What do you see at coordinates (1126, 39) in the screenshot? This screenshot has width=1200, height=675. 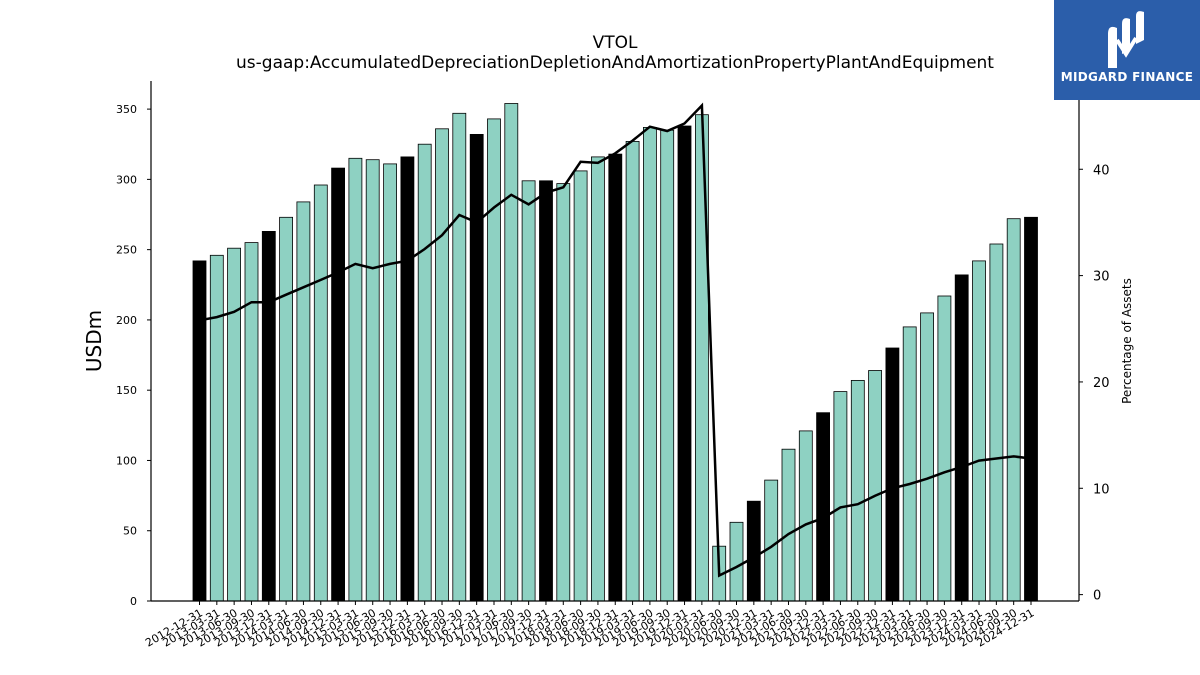 I see `midgard-m-logo-icon` at bounding box center [1126, 39].